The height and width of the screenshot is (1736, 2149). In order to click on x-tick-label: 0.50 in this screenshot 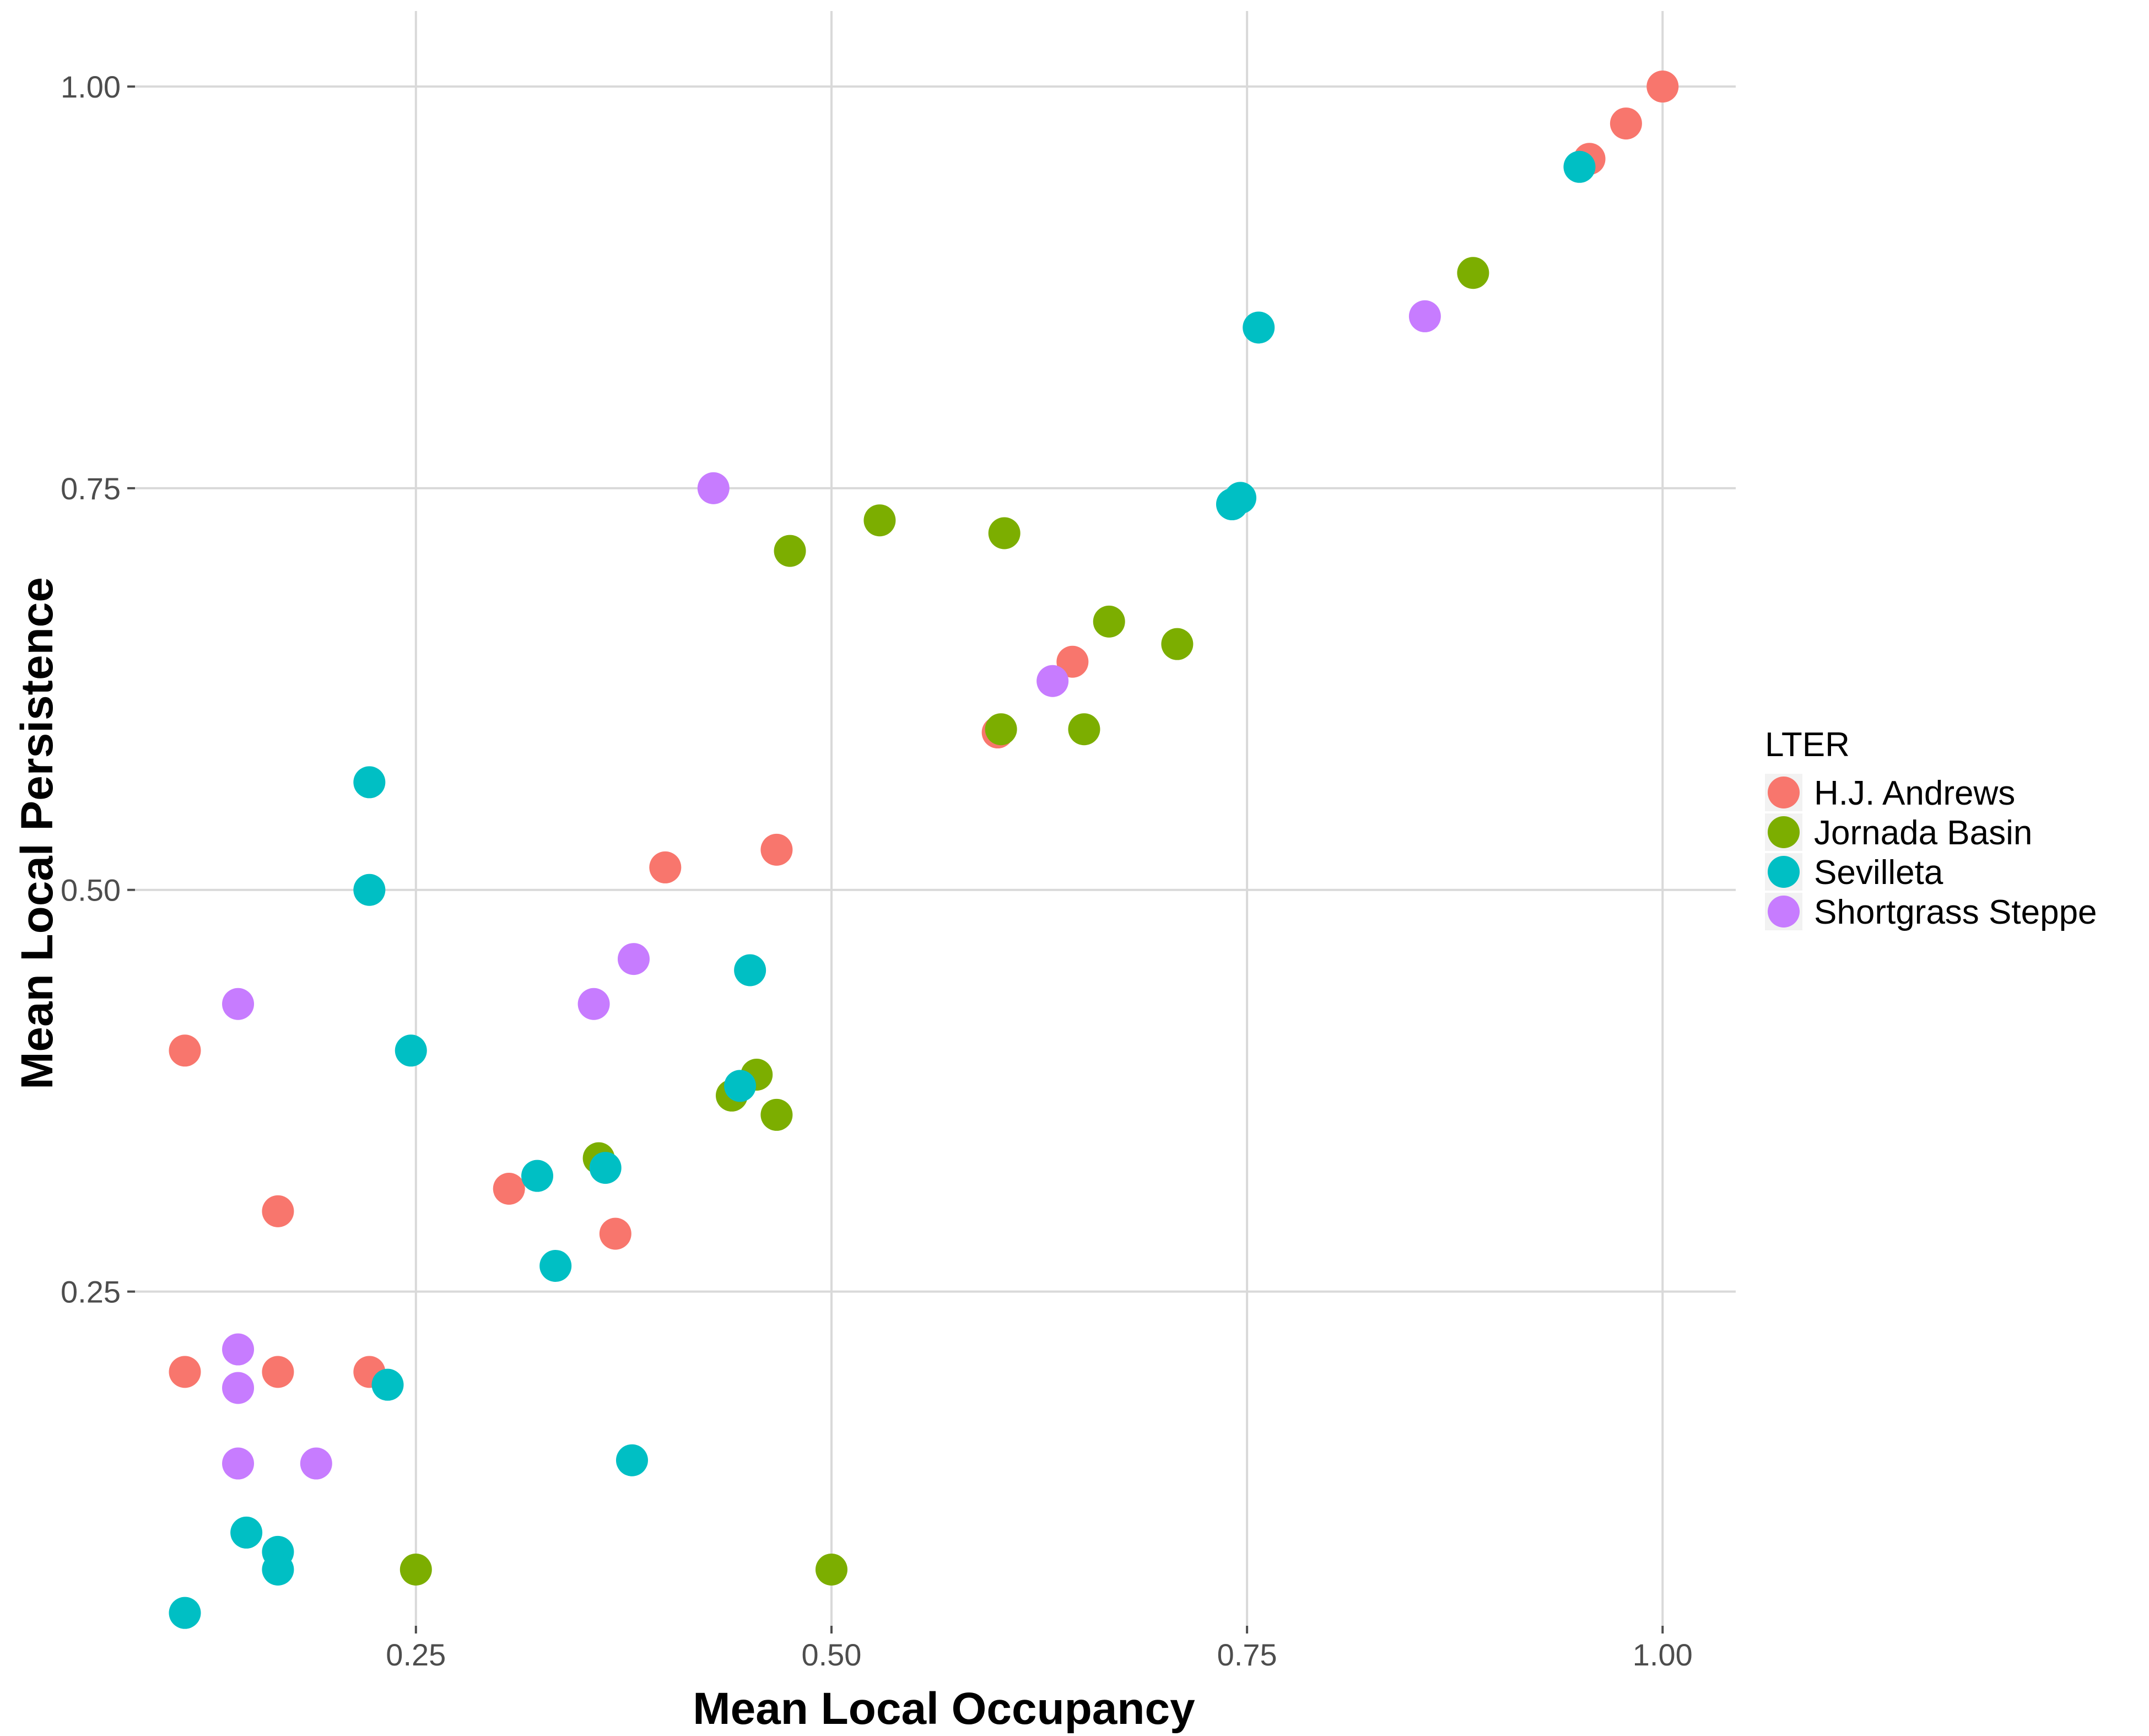, I will do `click(831, 1654)`.